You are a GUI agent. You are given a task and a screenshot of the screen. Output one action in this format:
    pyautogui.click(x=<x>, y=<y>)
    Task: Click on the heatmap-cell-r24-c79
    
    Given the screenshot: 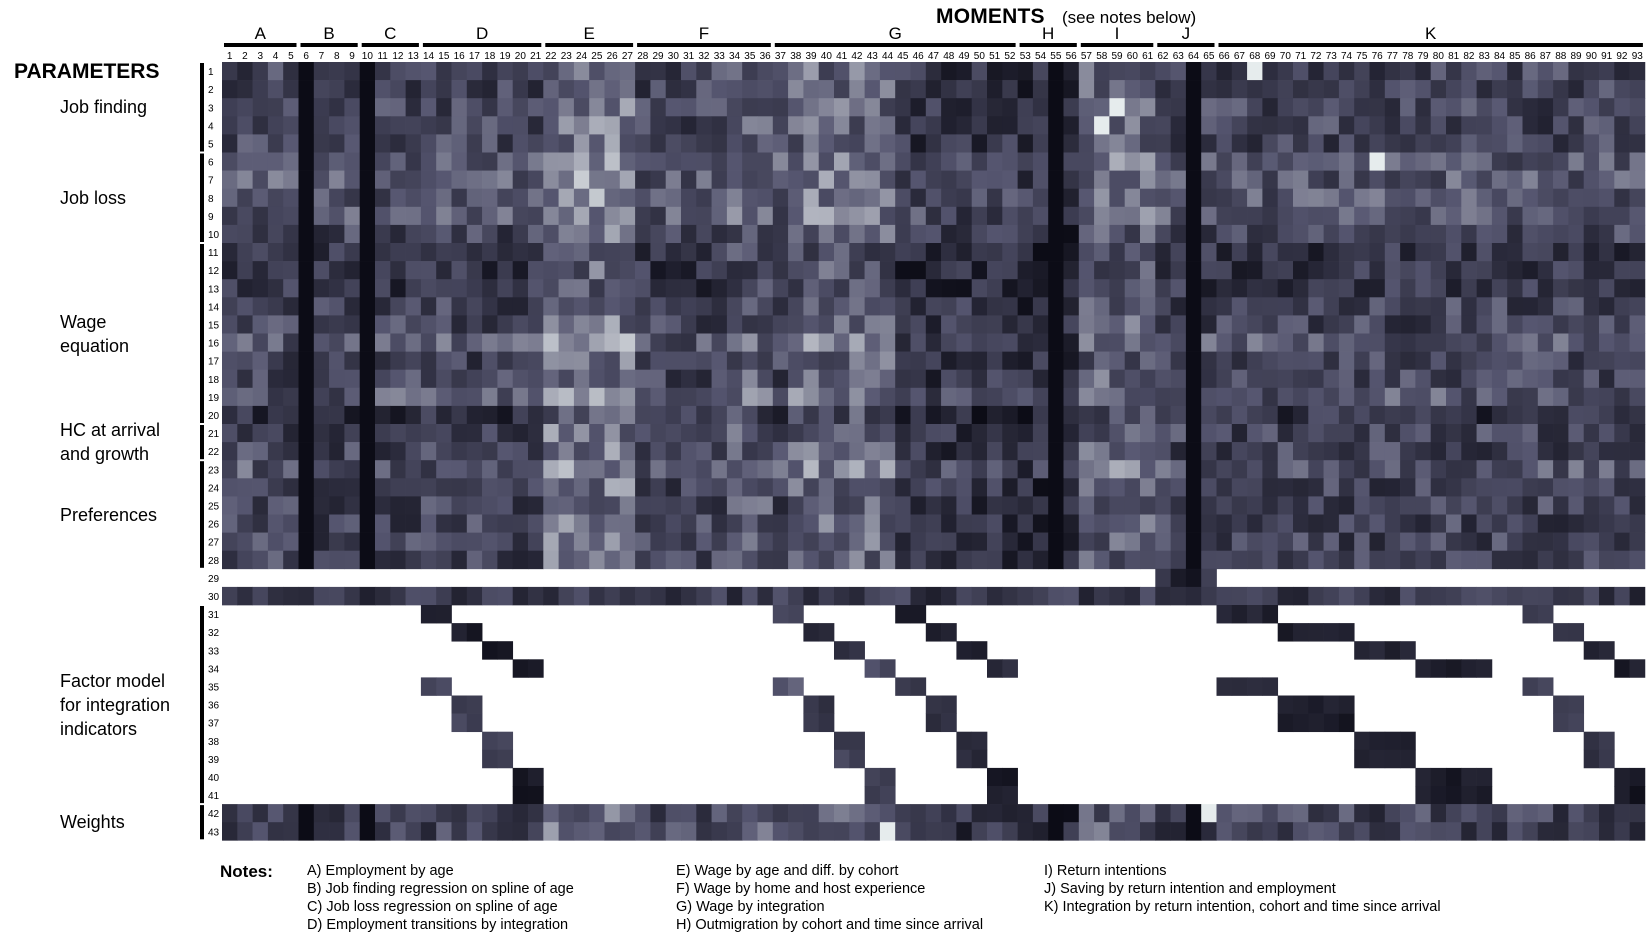 What is the action you would take?
    pyautogui.click(x=1423, y=487)
    